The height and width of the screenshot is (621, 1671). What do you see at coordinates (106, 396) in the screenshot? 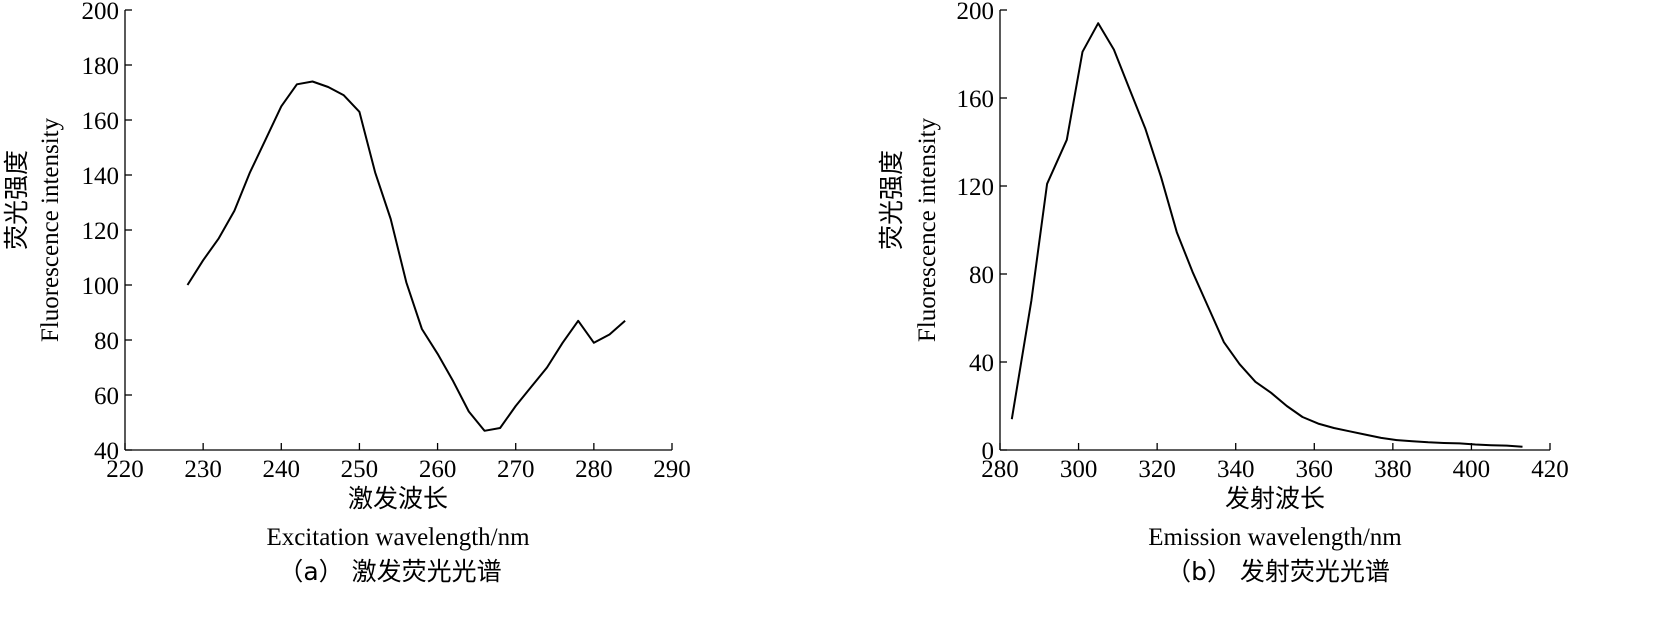
I see `y-tick-label-a: 60` at bounding box center [106, 396].